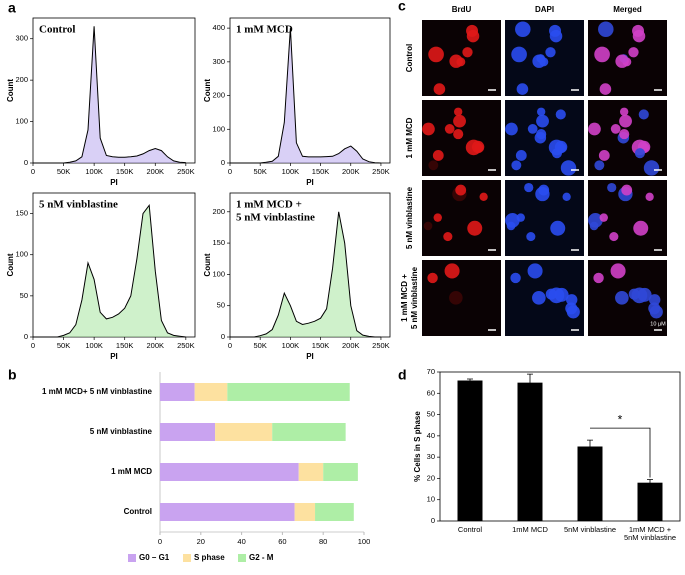 Image resolution: width=685 pixels, height=575 pixels. Describe the element at coordinates (261, 557) in the screenshot. I see `legend-label: G2 - M` at that location.